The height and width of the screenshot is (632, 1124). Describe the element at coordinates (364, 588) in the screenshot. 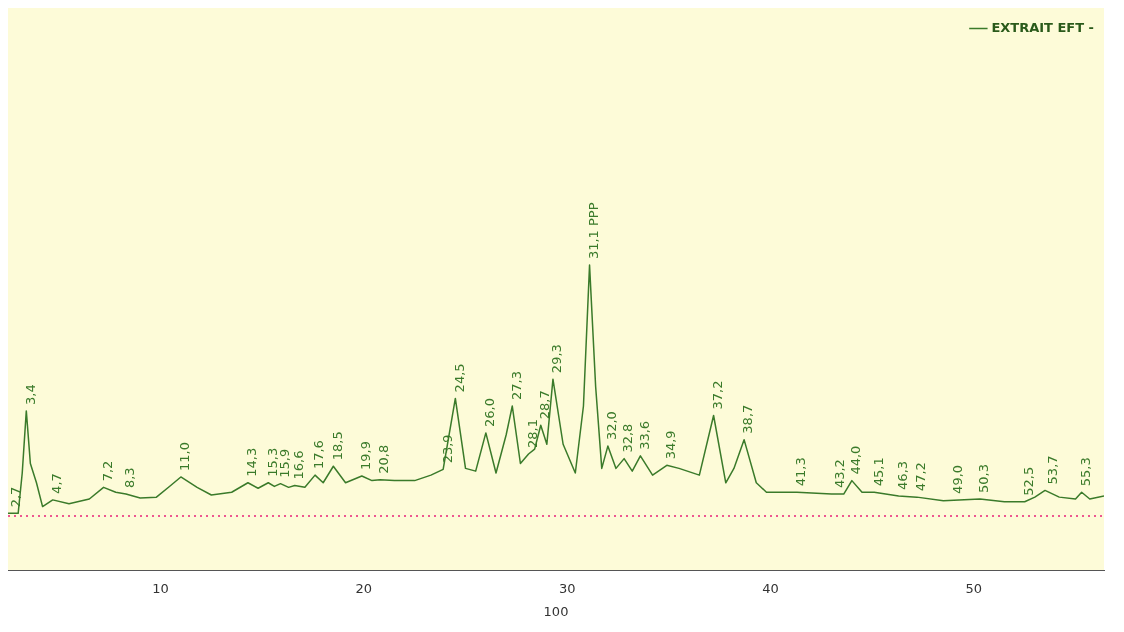

I see `x-tick-label: 20` at that location.